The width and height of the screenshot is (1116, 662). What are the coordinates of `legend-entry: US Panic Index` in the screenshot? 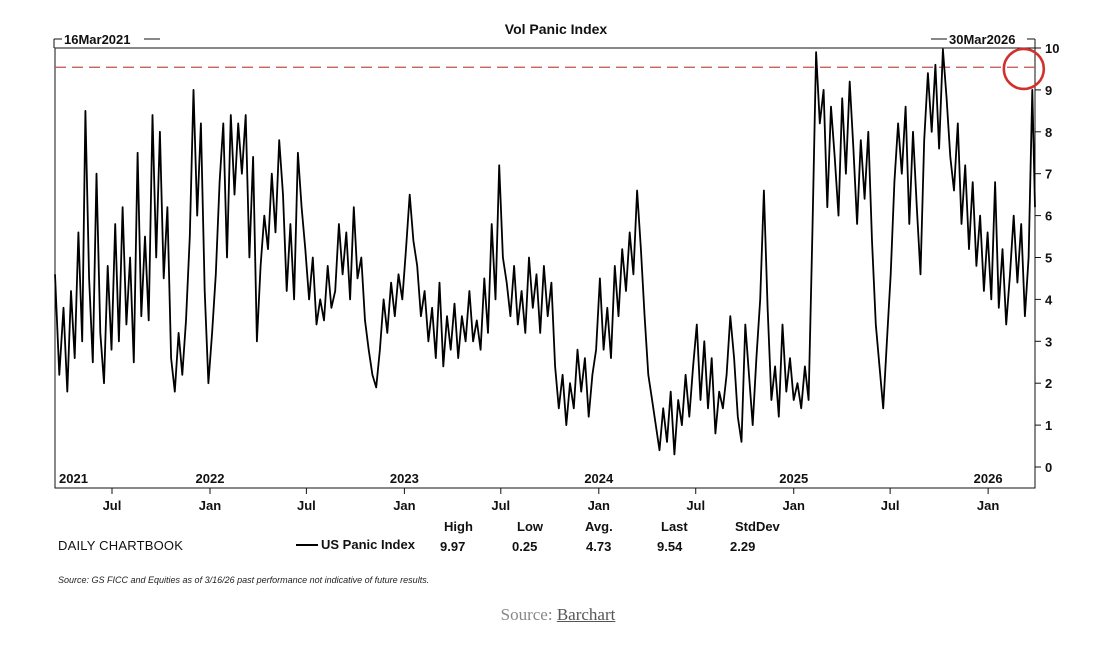 It's located at (355, 544).